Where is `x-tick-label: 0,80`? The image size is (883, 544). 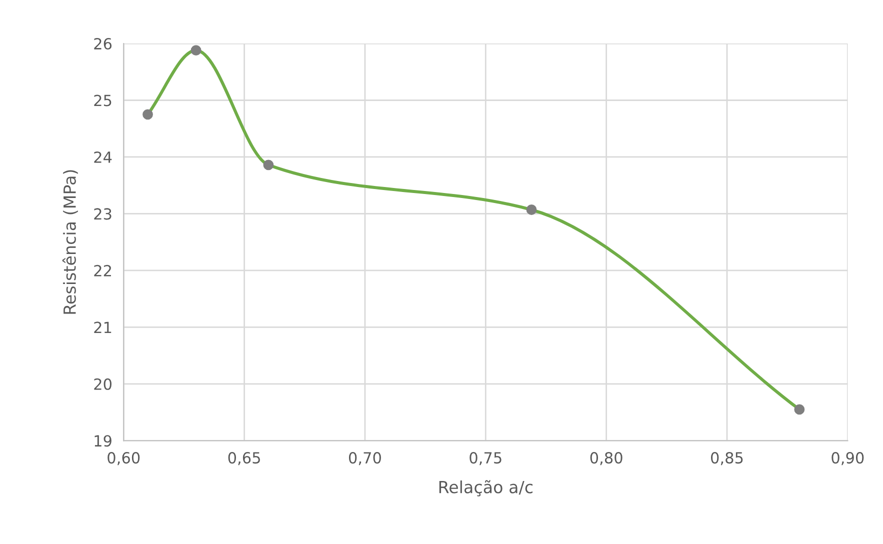
x-tick-label: 0,80 is located at coordinates (606, 459).